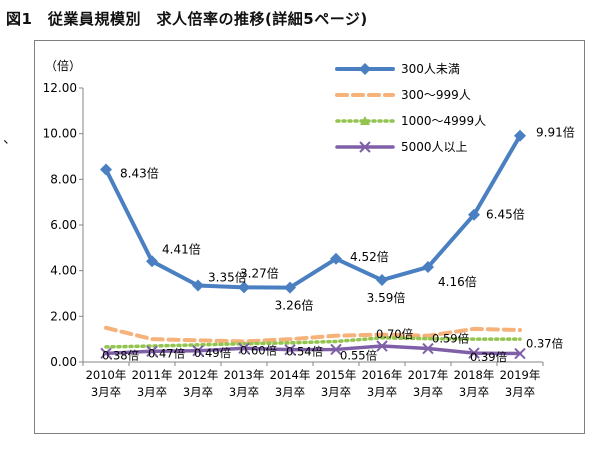 The width and height of the screenshot is (600, 463). I want to click on x-tick-label: 2013年, so click(244, 375).